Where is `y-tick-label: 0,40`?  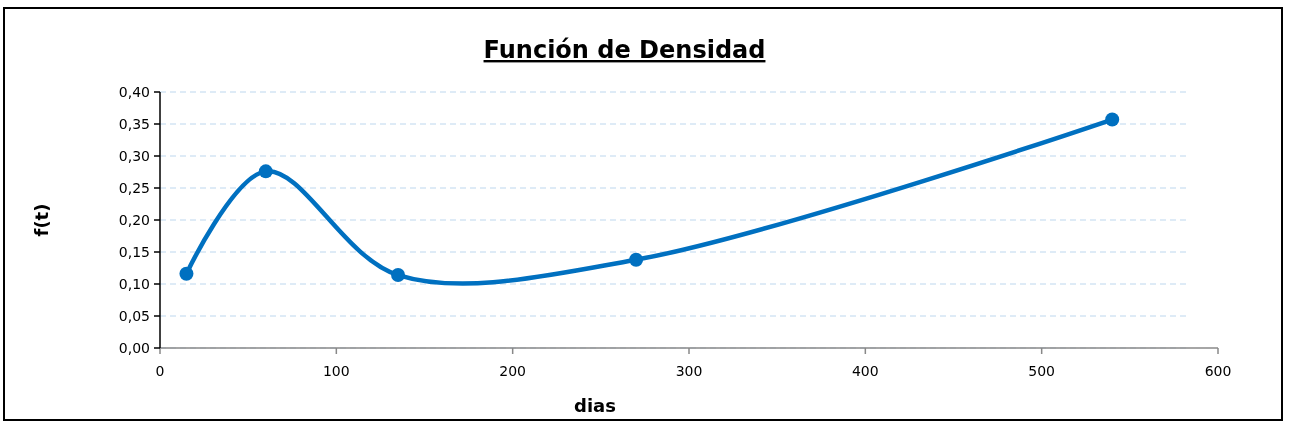
y-tick-label: 0,40 is located at coordinates (134, 92).